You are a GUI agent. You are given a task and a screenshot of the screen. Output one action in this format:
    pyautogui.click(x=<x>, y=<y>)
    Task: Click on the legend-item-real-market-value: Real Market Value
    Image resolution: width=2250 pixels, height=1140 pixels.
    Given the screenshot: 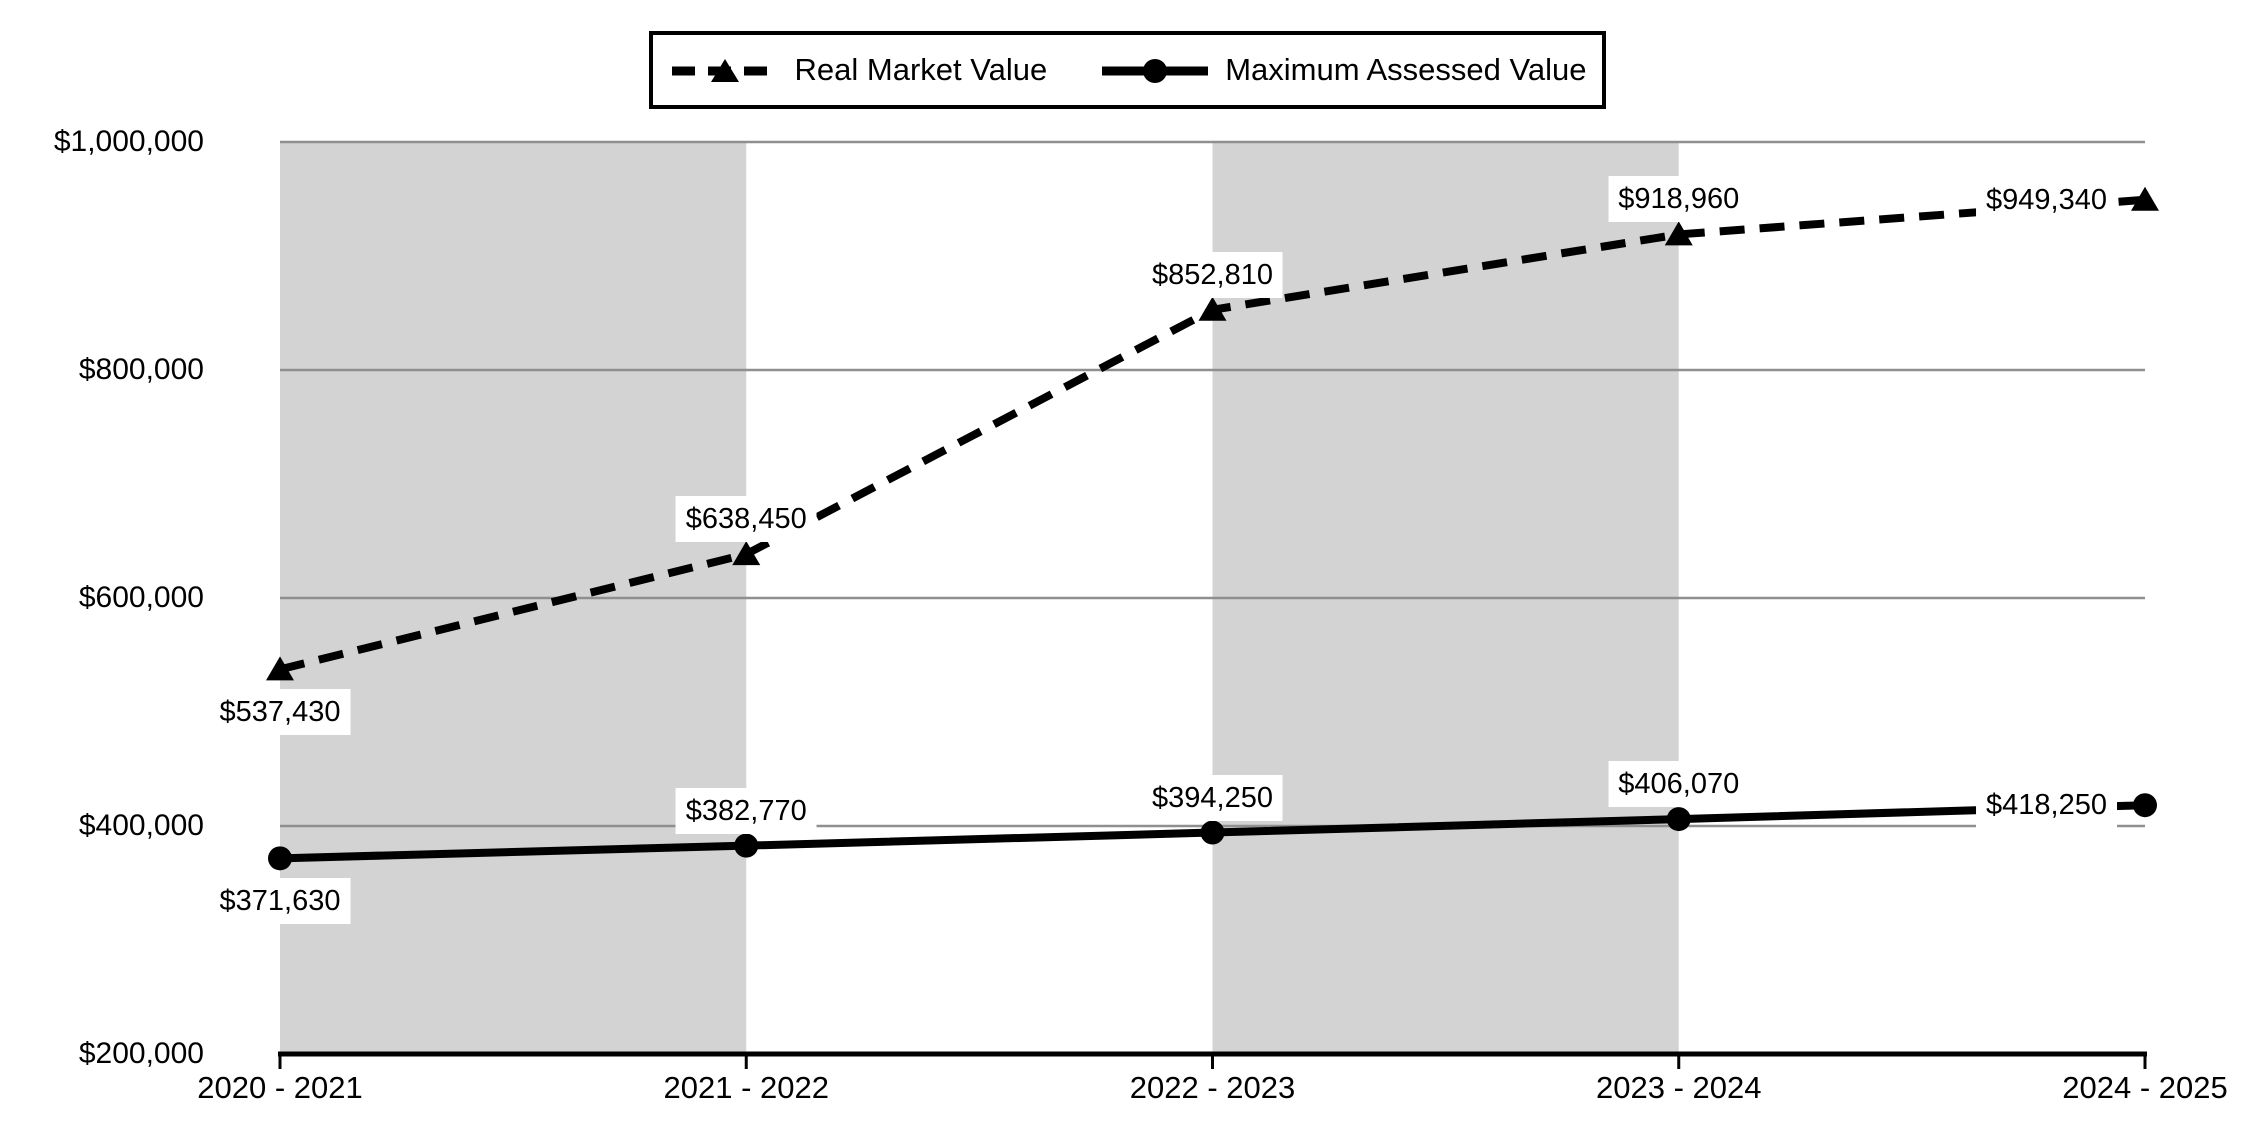 What is the action you would take?
    pyautogui.click(x=858, y=70)
    